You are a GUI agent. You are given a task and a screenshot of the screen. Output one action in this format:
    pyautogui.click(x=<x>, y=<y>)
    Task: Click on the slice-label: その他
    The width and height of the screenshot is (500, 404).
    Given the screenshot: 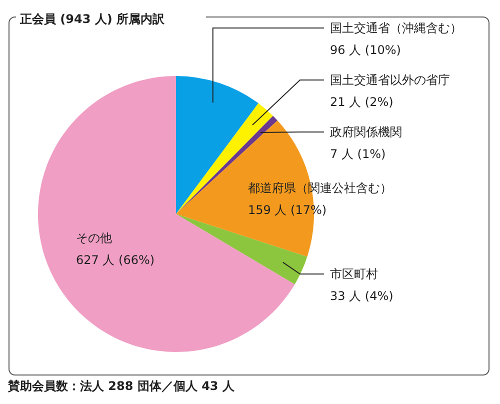 What is the action you would take?
    pyautogui.click(x=94, y=238)
    